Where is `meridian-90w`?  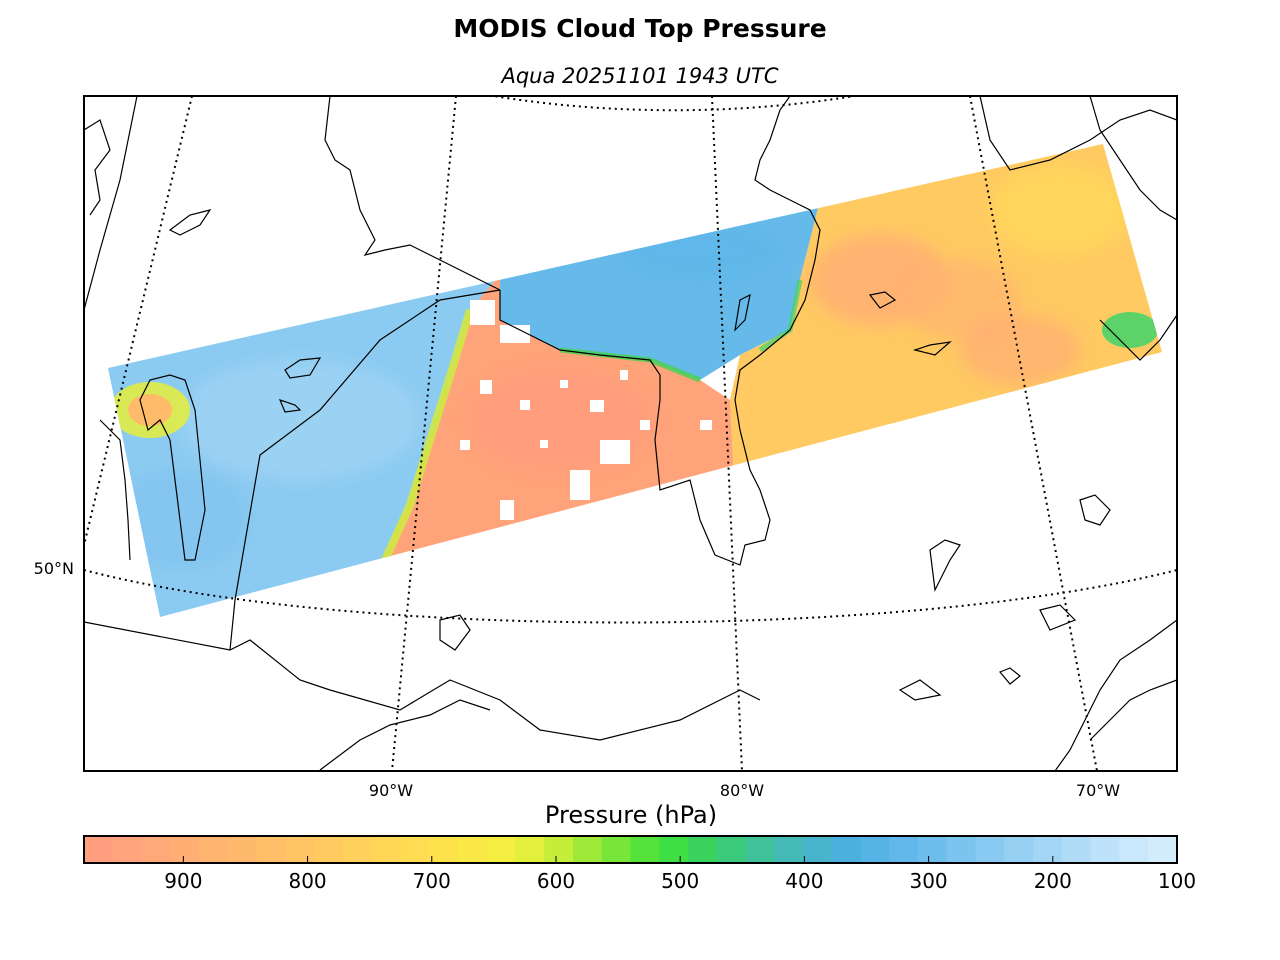
meridian-90w is located at coordinates (424, 433).